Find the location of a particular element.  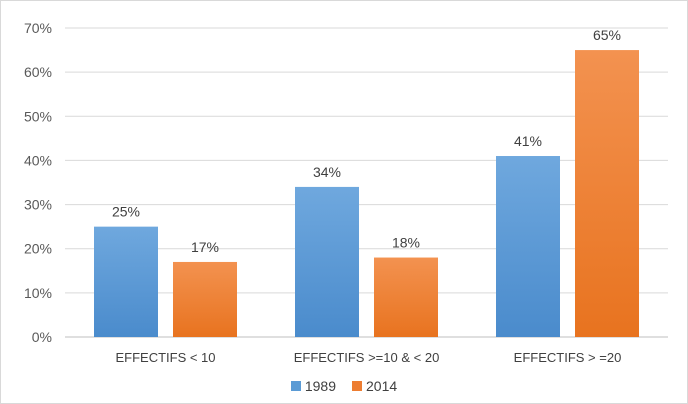

data-label: 41% is located at coordinates (528, 141).